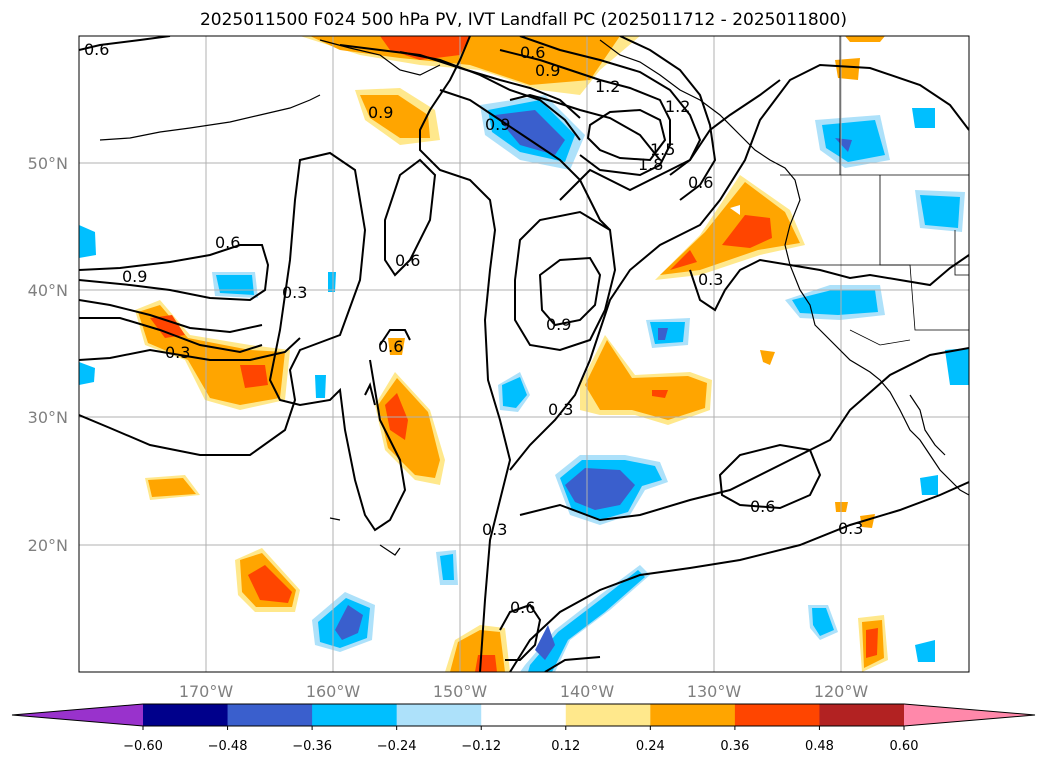 Image resolution: width=1047 pixels, height=765 pixels. Describe the element at coordinates (460, 691) in the screenshot. I see `svg-text: 150°W` at that location.